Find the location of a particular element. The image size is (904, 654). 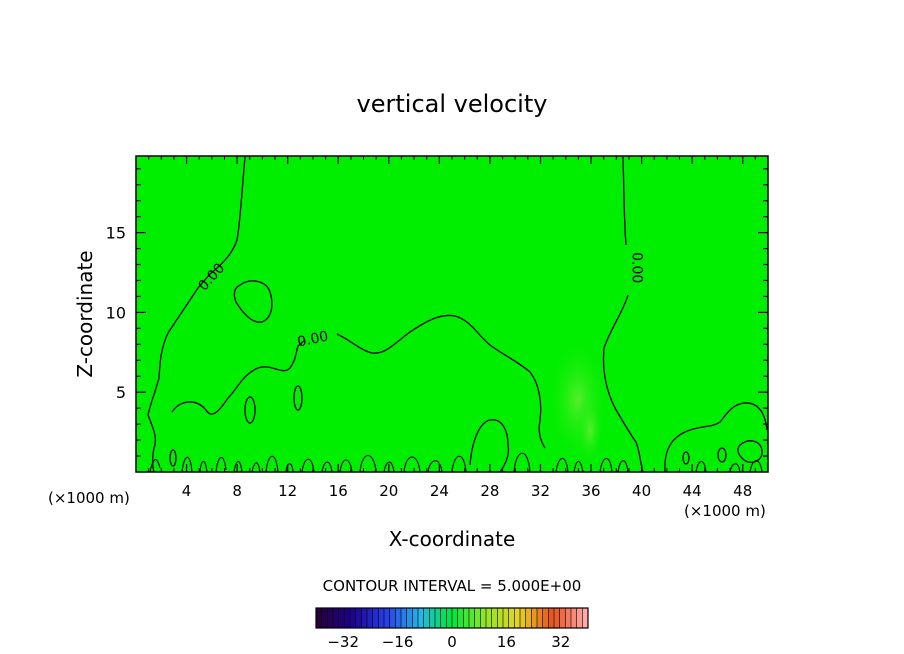

surface-contour-ripples is located at coordinates (456, 462).